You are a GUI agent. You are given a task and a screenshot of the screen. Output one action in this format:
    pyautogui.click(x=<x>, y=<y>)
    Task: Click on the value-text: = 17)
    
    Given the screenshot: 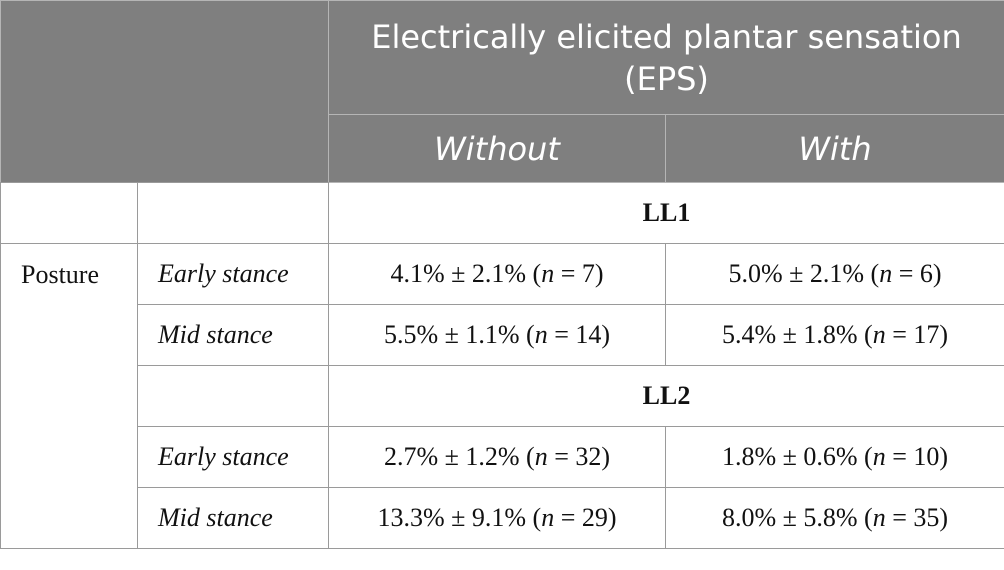 What is the action you would take?
    pyautogui.click(x=917, y=334)
    